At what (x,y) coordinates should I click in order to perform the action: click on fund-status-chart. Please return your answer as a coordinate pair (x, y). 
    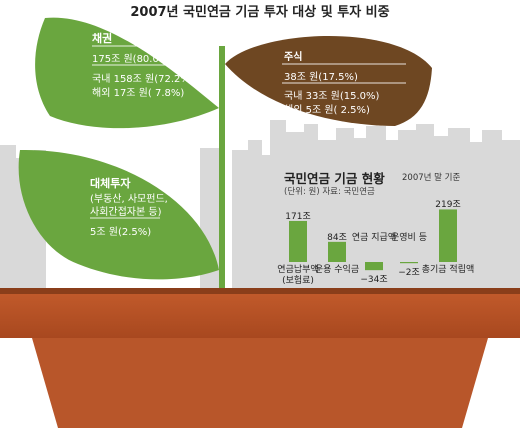
    Looking at the image, I should click on (373, 240).